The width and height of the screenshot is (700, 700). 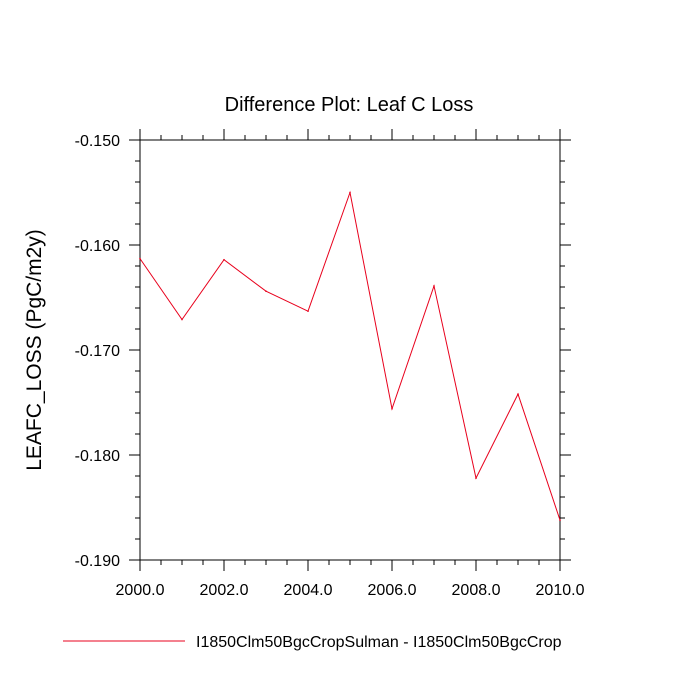 What do you see at coordinates (97, 456) in the screenshot?
I see `y-tick-label: -0.180` at bounding box center [97, 456].